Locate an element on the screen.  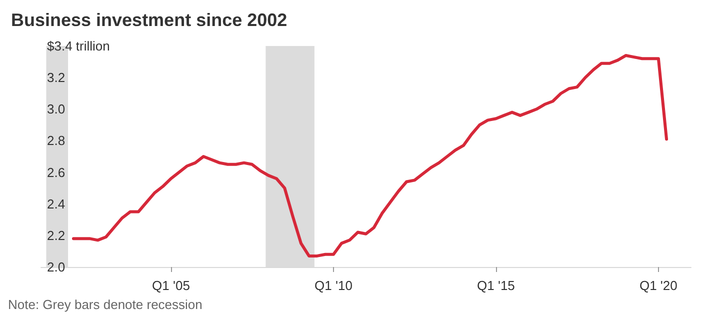
y-tick-label: 2.8 is located at coordinates (56, 140).